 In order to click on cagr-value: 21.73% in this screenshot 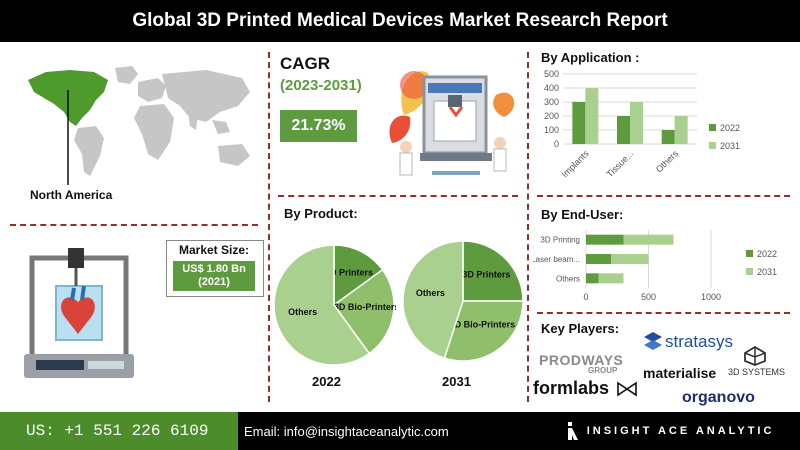, I will do `click(318, 125)`.